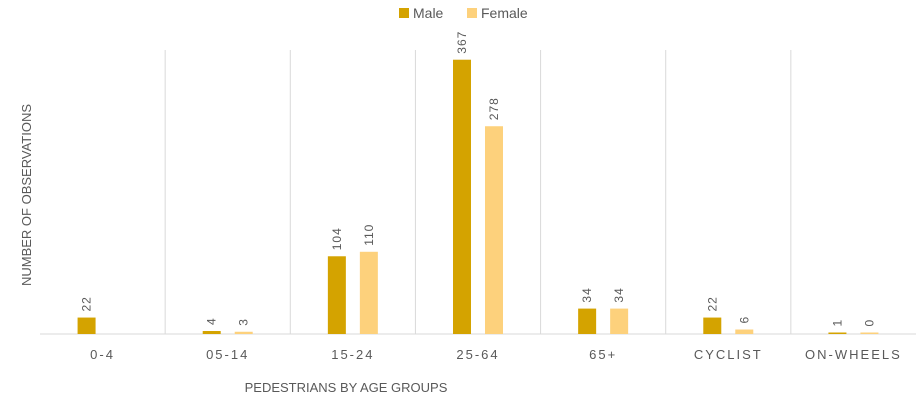 This screenshot has height=401, width=924. Describe the element at coordinates (728, 354) in the screenshot. I see `x-tick-cyclist: CYCLIST` at that location.